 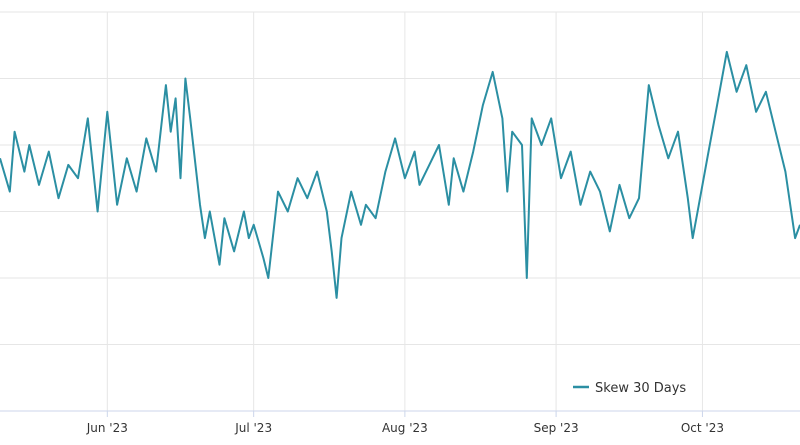 I want to click on legend: Skew 30 Days, so click(x=629, y=388).